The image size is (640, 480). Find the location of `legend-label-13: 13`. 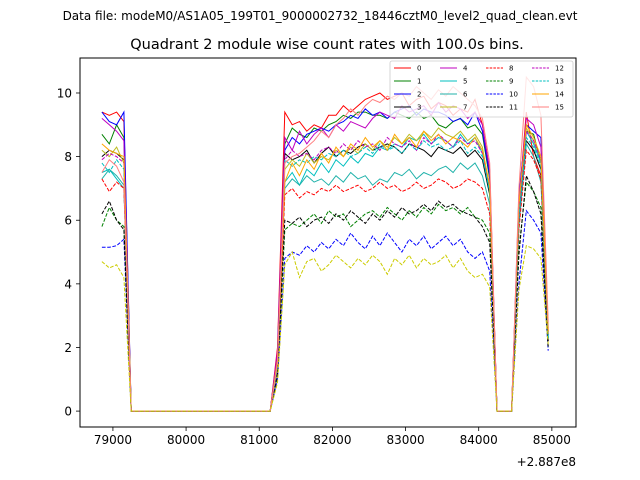

legend-label-13: 13 is located at coordinates (559, 82).